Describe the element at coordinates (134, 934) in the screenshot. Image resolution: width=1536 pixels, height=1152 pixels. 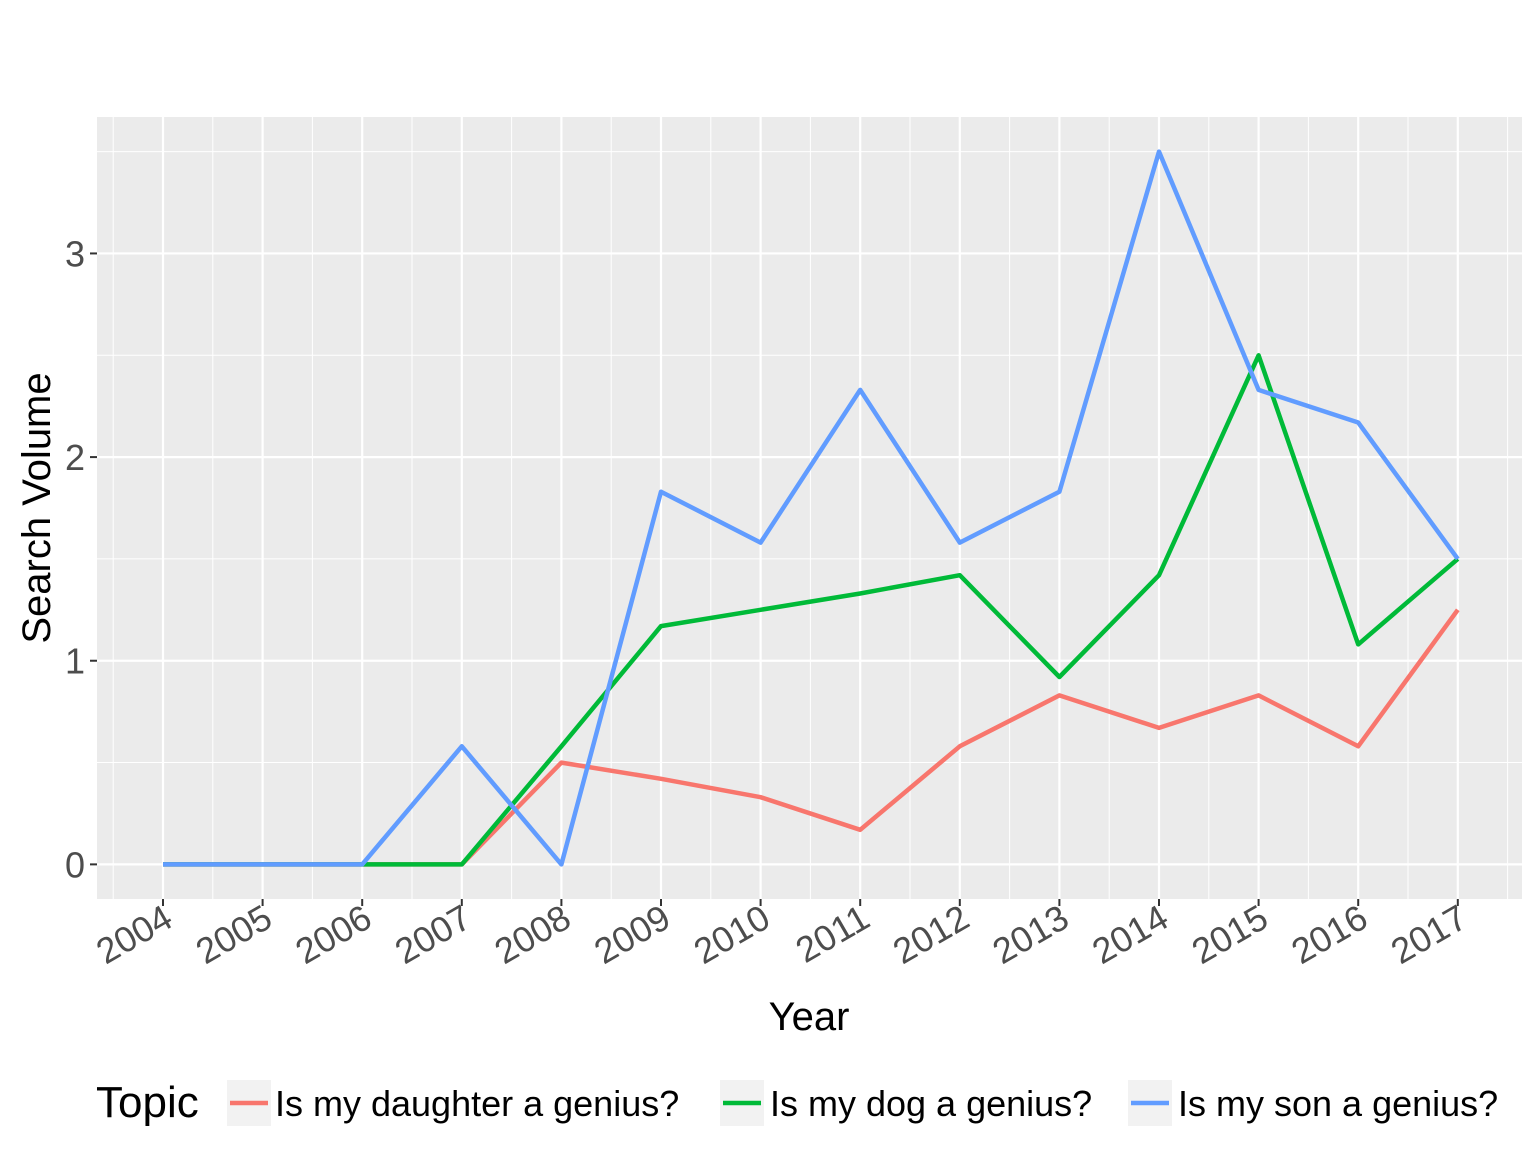
I see `x-tick-label: 2004` at that location.